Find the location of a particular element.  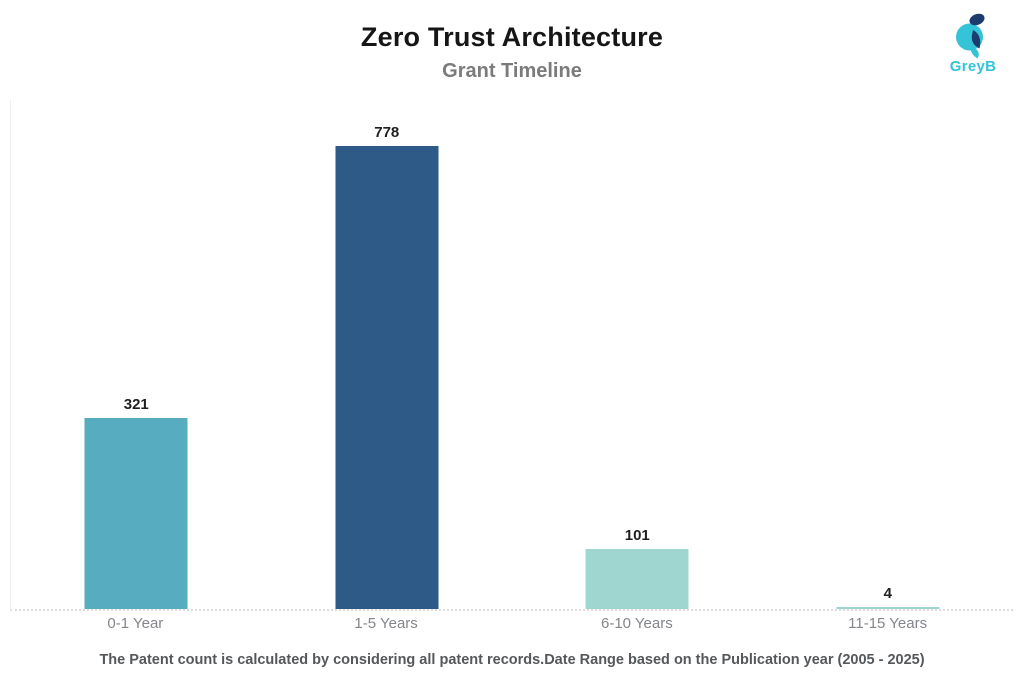

greyb-logo: GreyB is located at coordinates (973, 43).